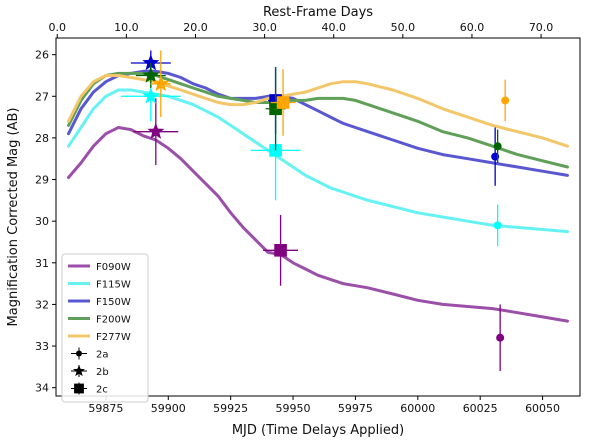 The image size is (600, 444). I want to click on legend-entry-2c: 2c, so click(89, 389).